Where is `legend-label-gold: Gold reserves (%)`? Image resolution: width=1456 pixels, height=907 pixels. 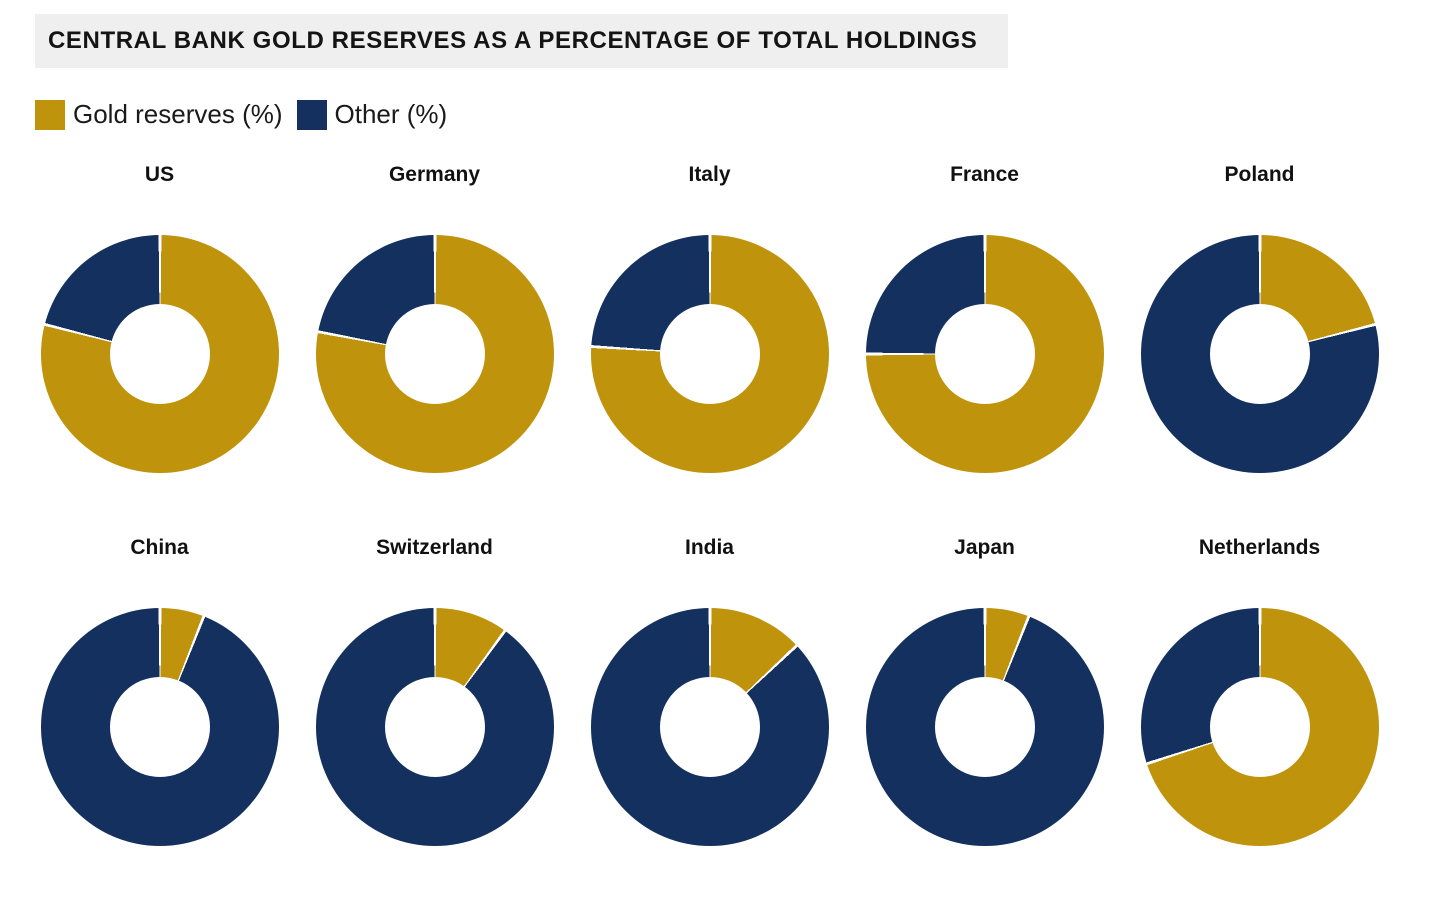 legend-label-gold: Gold reserves (%) is located at coordinates (178, 114).